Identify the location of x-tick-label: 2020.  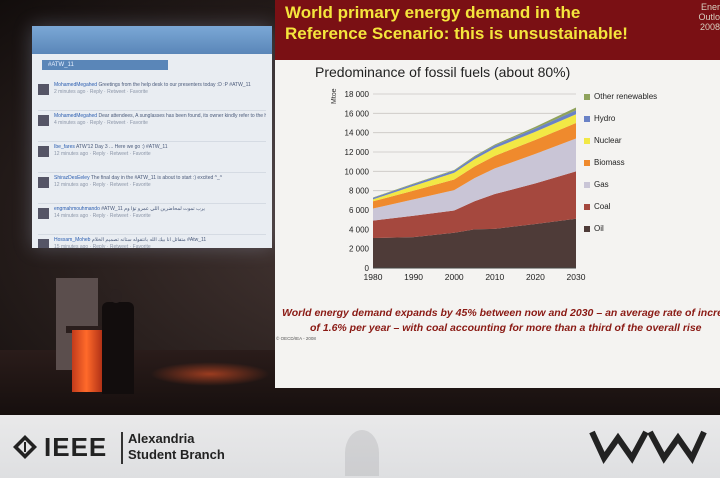
(535, 277).